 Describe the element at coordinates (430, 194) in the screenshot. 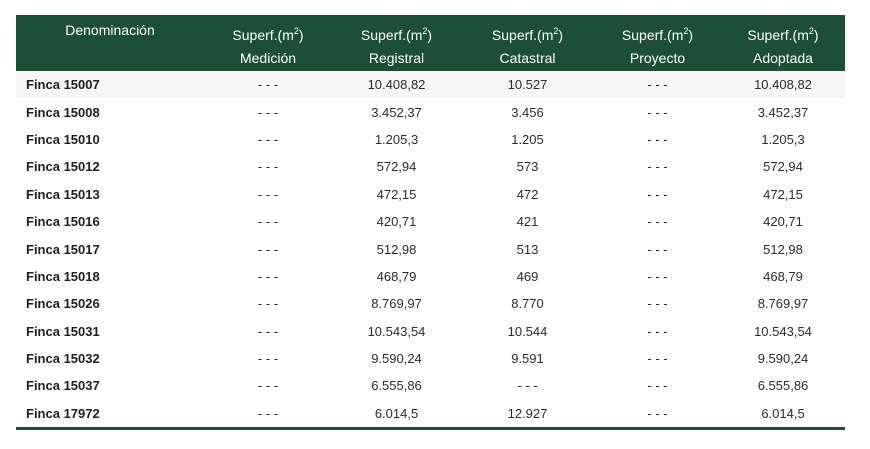

I see `table-row: Finca 15013 - - - 472,15 472 - - - 472,15` at that location.